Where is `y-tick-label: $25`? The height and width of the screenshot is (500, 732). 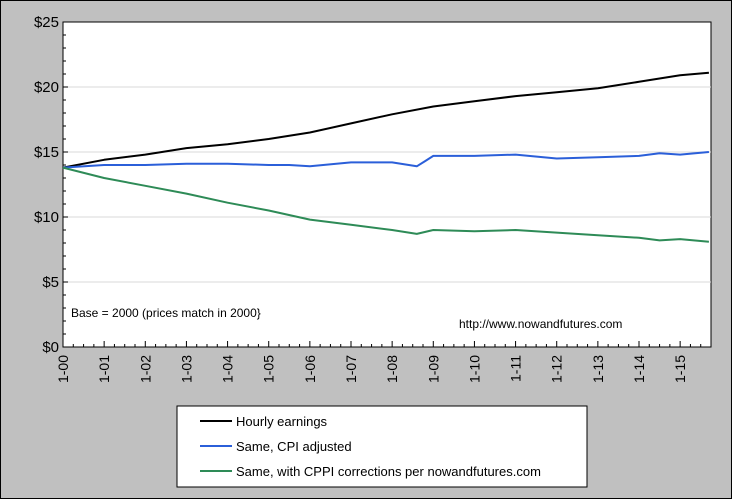
y-tick-label: $25 is located at coordinates (46, 22).